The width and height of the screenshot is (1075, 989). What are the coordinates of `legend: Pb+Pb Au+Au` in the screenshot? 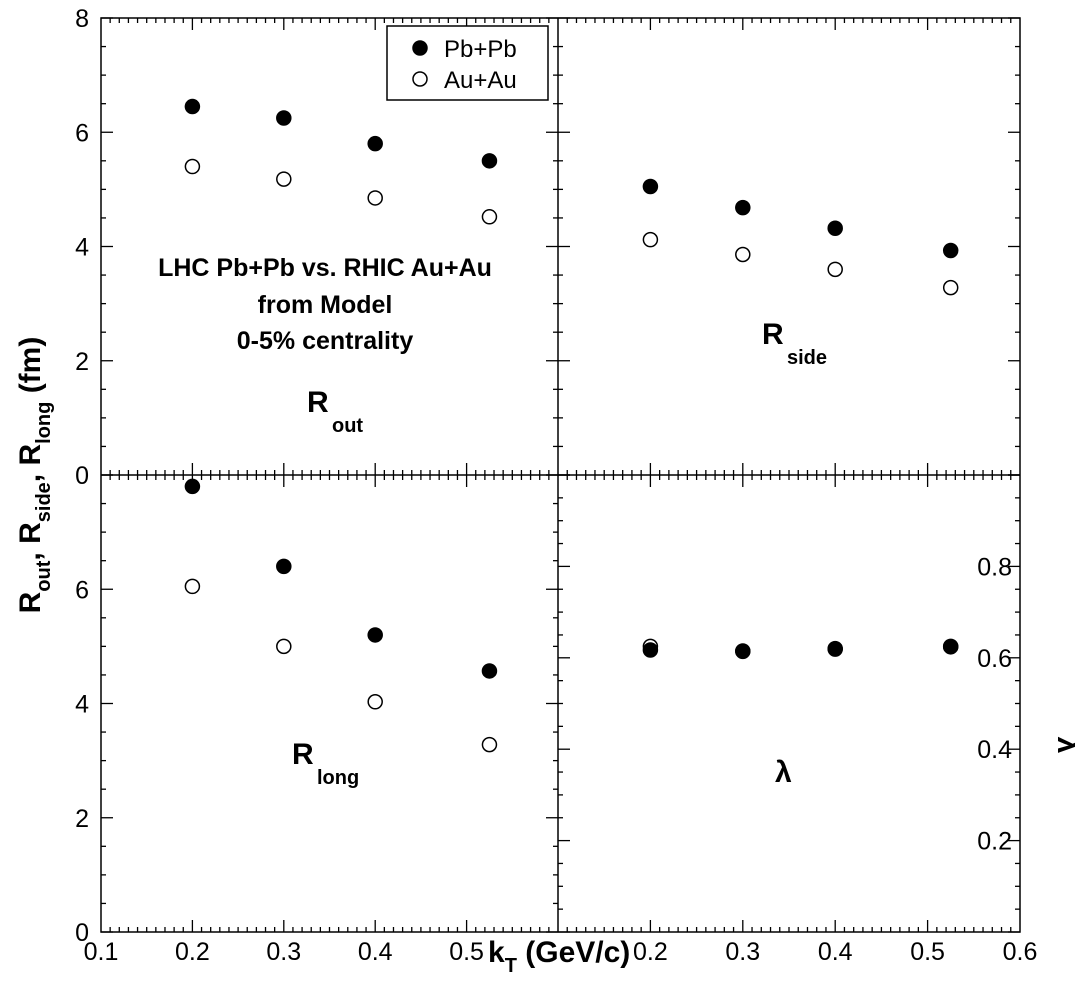 It's located at (467, 63).